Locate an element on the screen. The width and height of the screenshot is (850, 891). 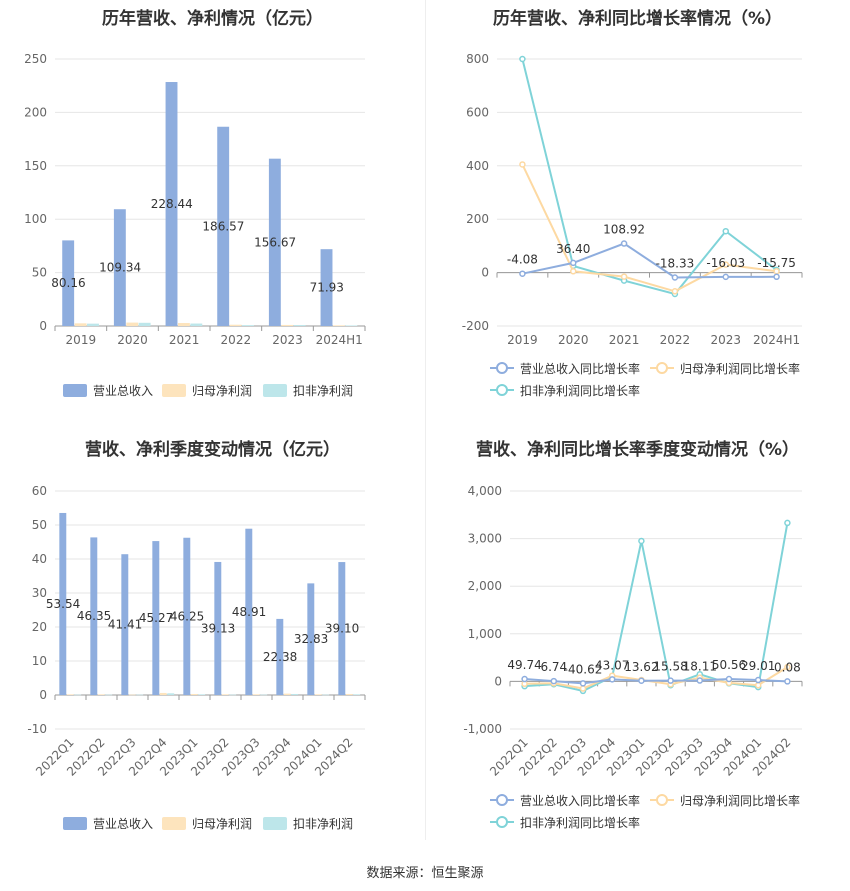
data-label: 80.16 is located at coordinates (68, 283).